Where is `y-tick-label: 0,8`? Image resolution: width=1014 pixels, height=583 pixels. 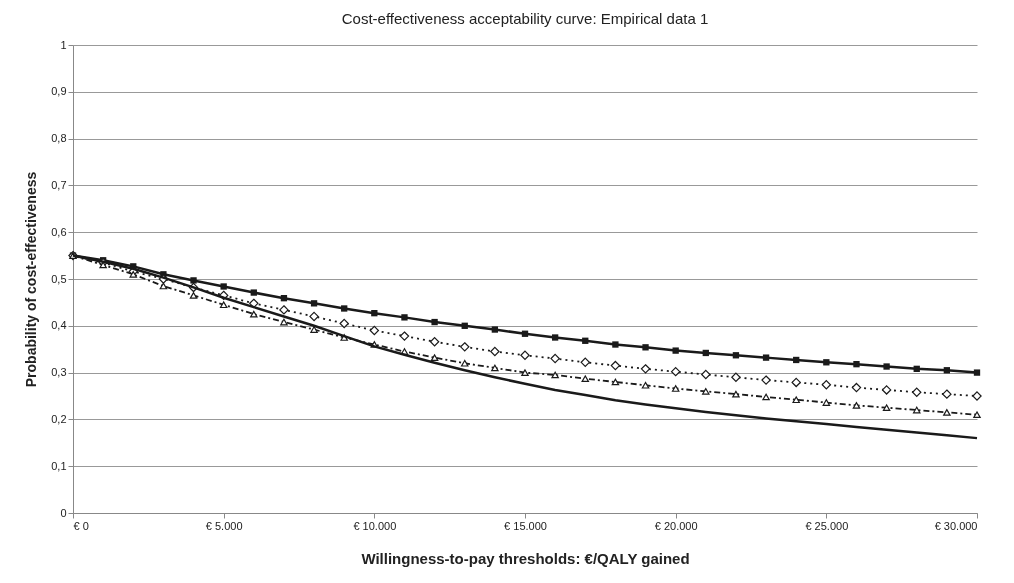 y-tick-label: 0,8 is located at coordinates (59, 138).